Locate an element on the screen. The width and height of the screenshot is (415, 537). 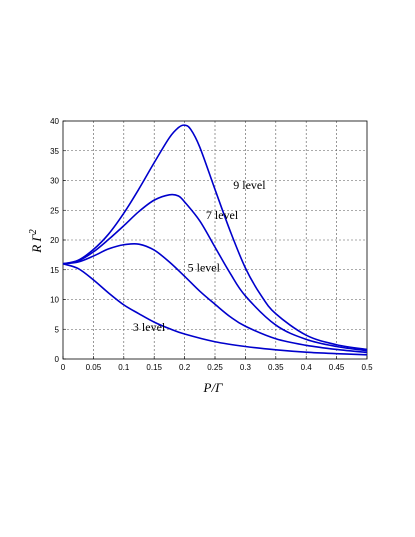
x-axis-label: P/Γ is located at coordinates (213, 387).